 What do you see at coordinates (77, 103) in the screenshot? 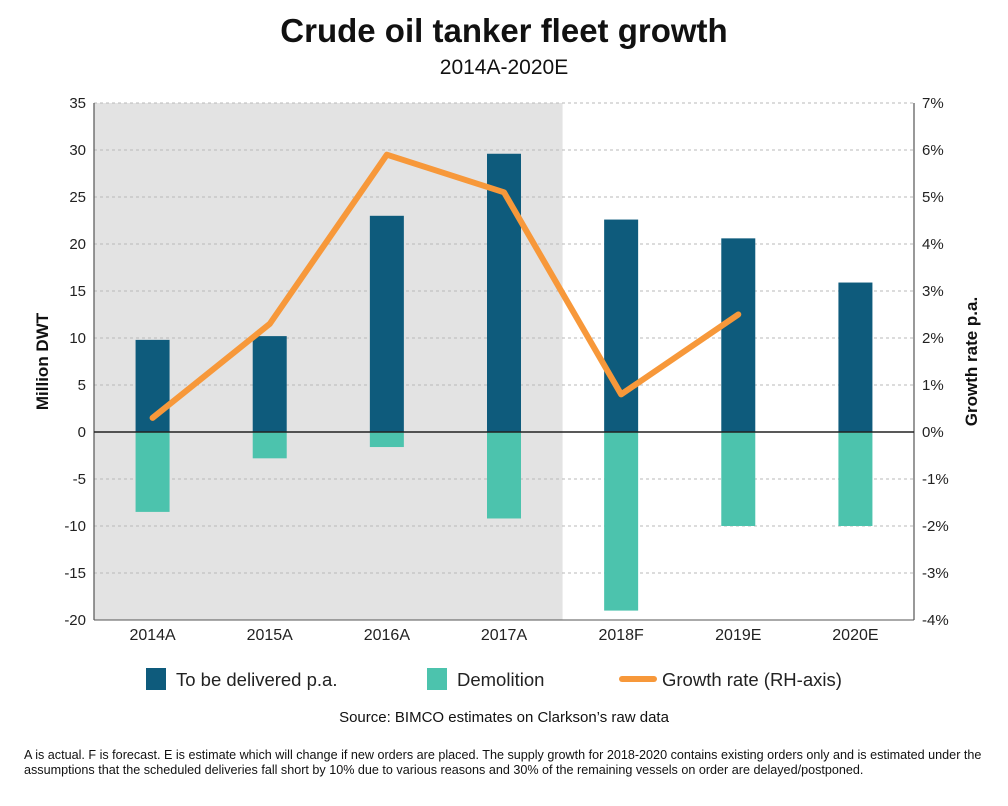
I see `y-tick-label: 35` at bounding box center [77, 103].